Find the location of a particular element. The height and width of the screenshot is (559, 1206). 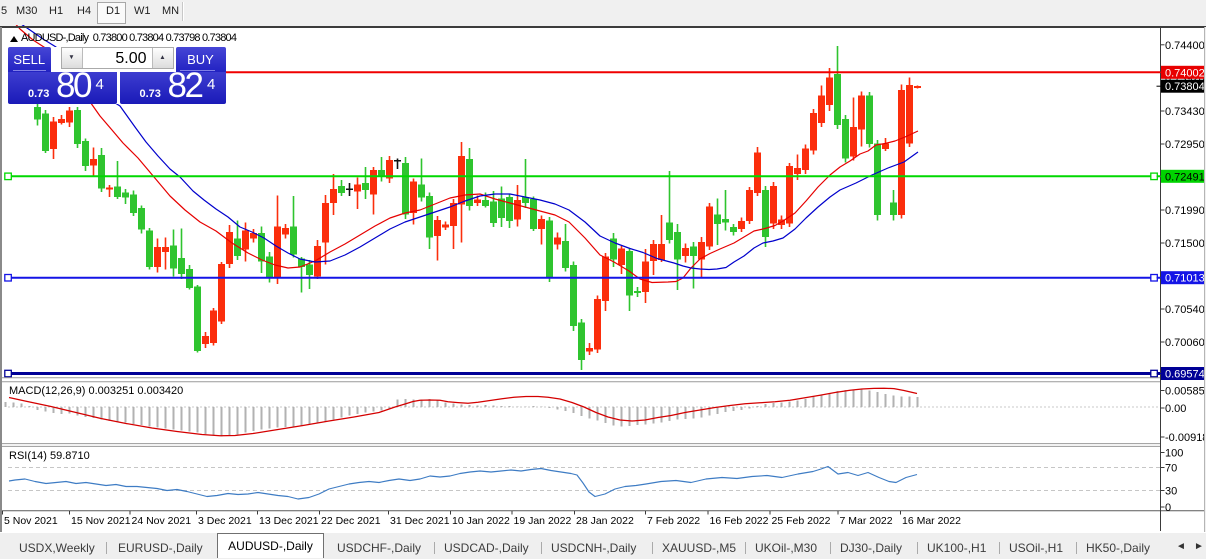

svg-text: 7 Feb 2022 is located at coordinates (673, 521).